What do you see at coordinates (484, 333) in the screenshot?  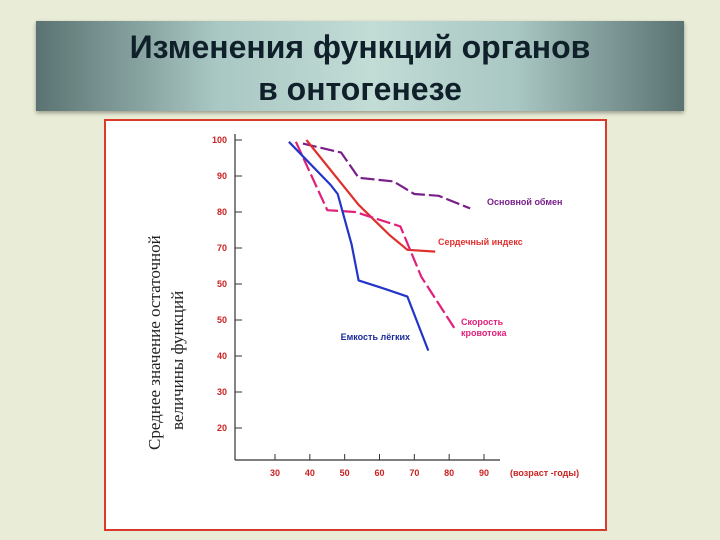 I see `series-label-3: кровотока` at bounding box center [484, 333].